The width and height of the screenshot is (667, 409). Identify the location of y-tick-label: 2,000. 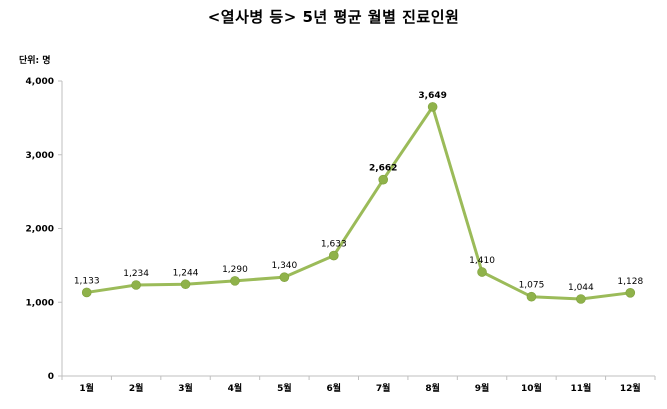
(40, 230).